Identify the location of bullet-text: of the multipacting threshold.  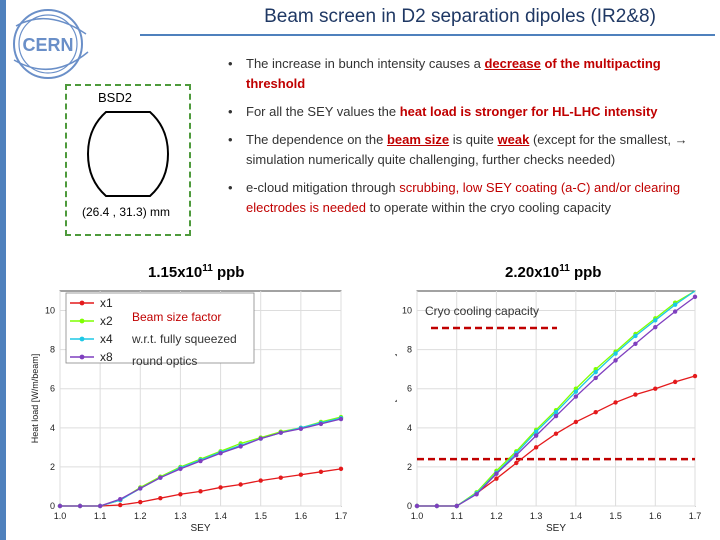
(453, 73).